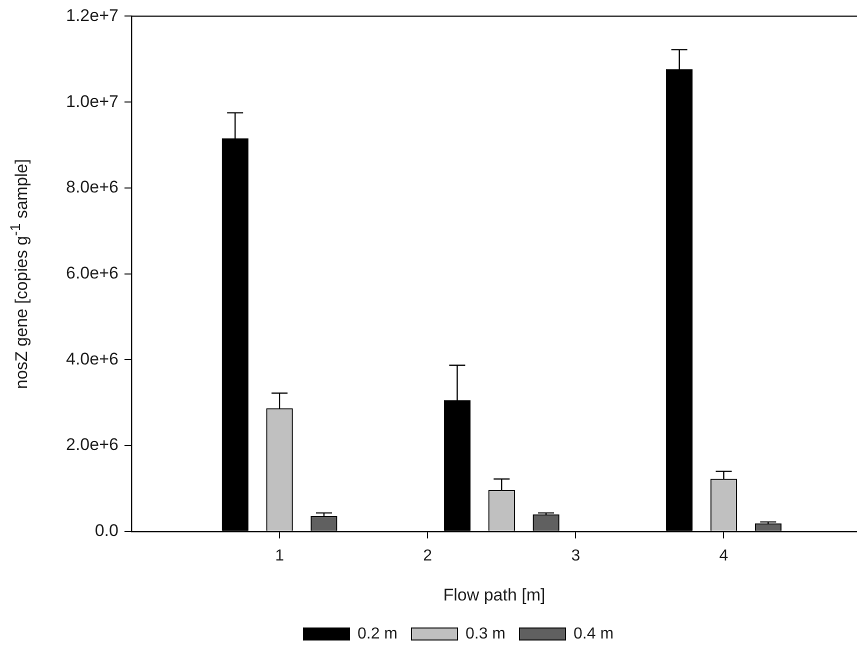 The image size is (857, 652). Describe the element at coordinates (575, 555) in the screenshot. I see `x-tick-label: 3` at that location.